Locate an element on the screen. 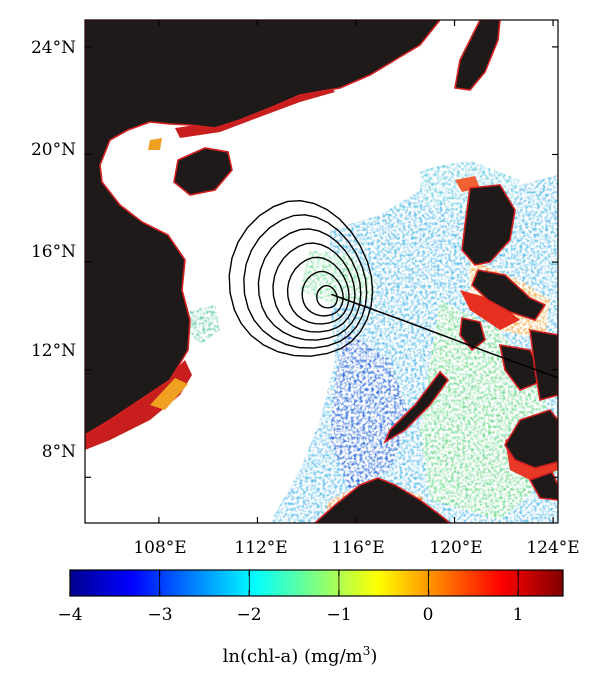  land-mindoro is located at coordinates (472, 334).